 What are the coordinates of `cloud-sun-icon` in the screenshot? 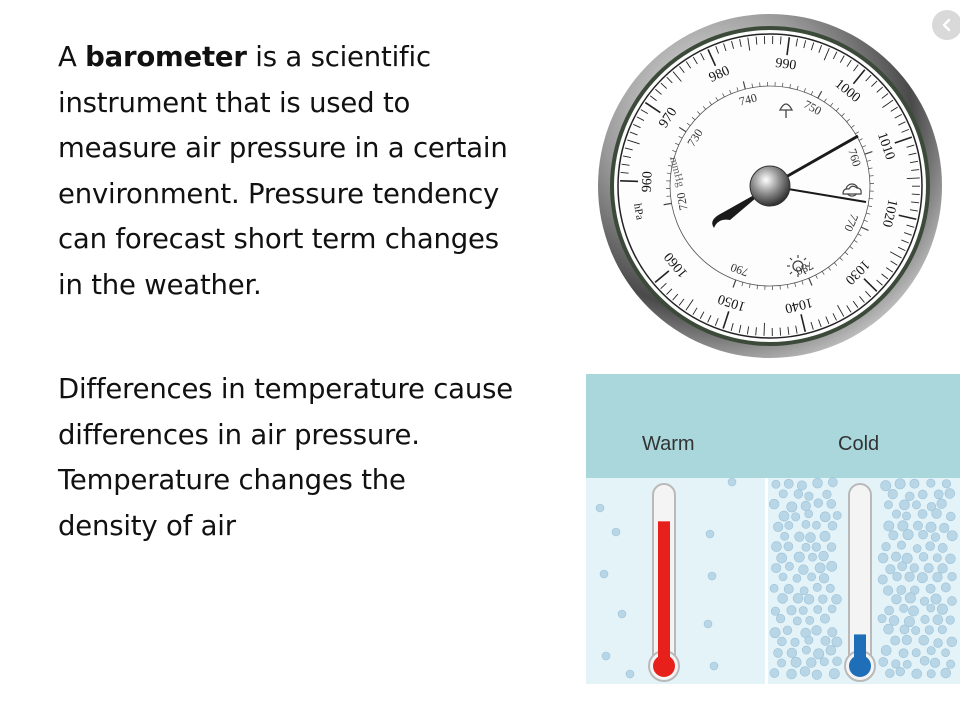 It's located at (852, 190).